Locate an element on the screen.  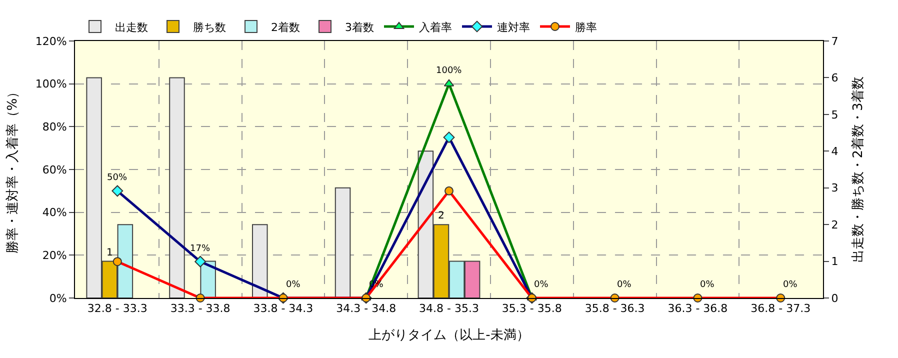
y-tick-label: 60% is located at coordinates (54, 169).